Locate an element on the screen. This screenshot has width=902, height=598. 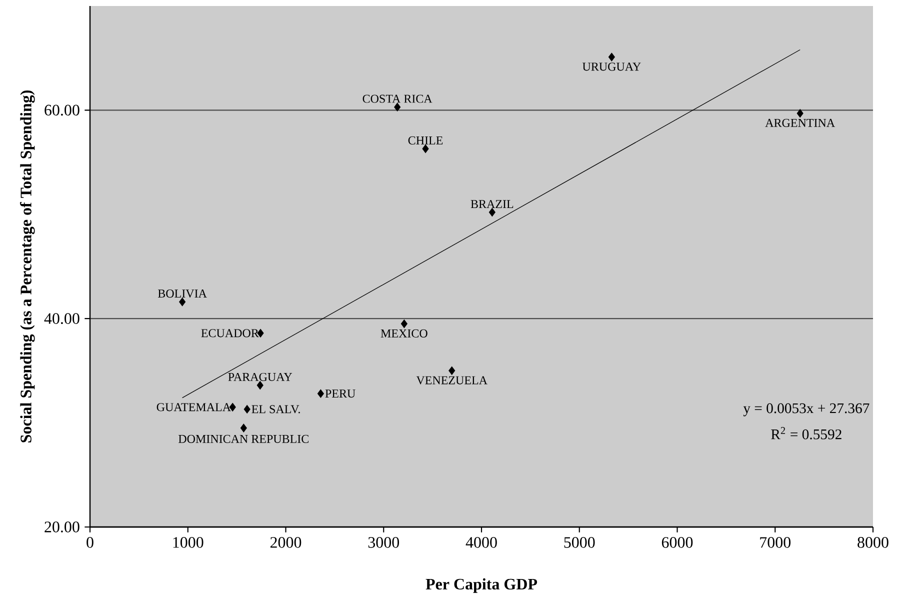
x-tick-label: 7000 is located at coordinates (775, 542).